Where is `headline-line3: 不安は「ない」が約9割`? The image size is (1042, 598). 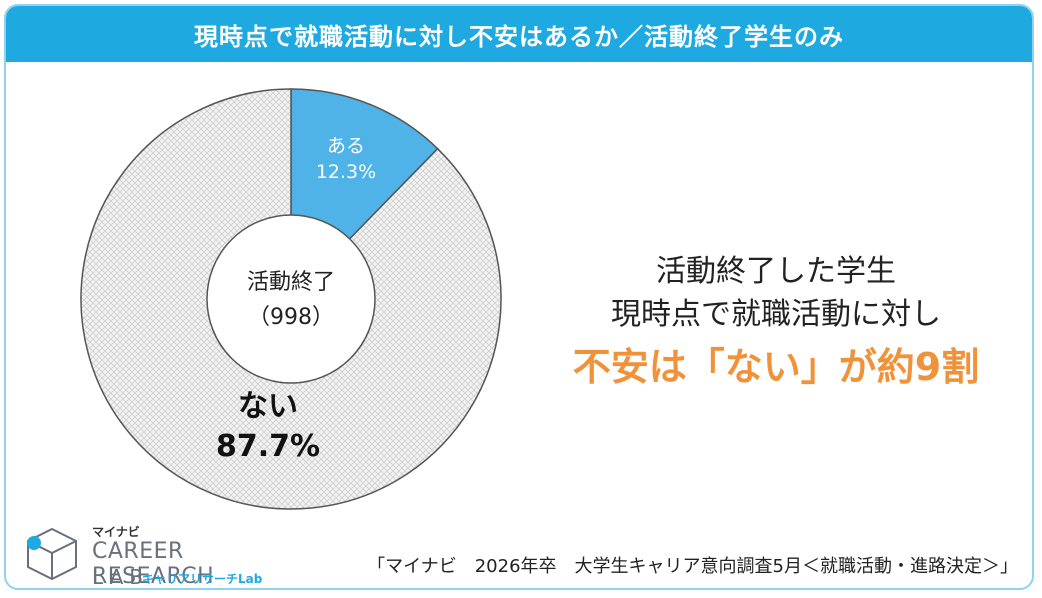 headline-line3: 不安は「ない」が約9割 is located at coordinates (776, 367).